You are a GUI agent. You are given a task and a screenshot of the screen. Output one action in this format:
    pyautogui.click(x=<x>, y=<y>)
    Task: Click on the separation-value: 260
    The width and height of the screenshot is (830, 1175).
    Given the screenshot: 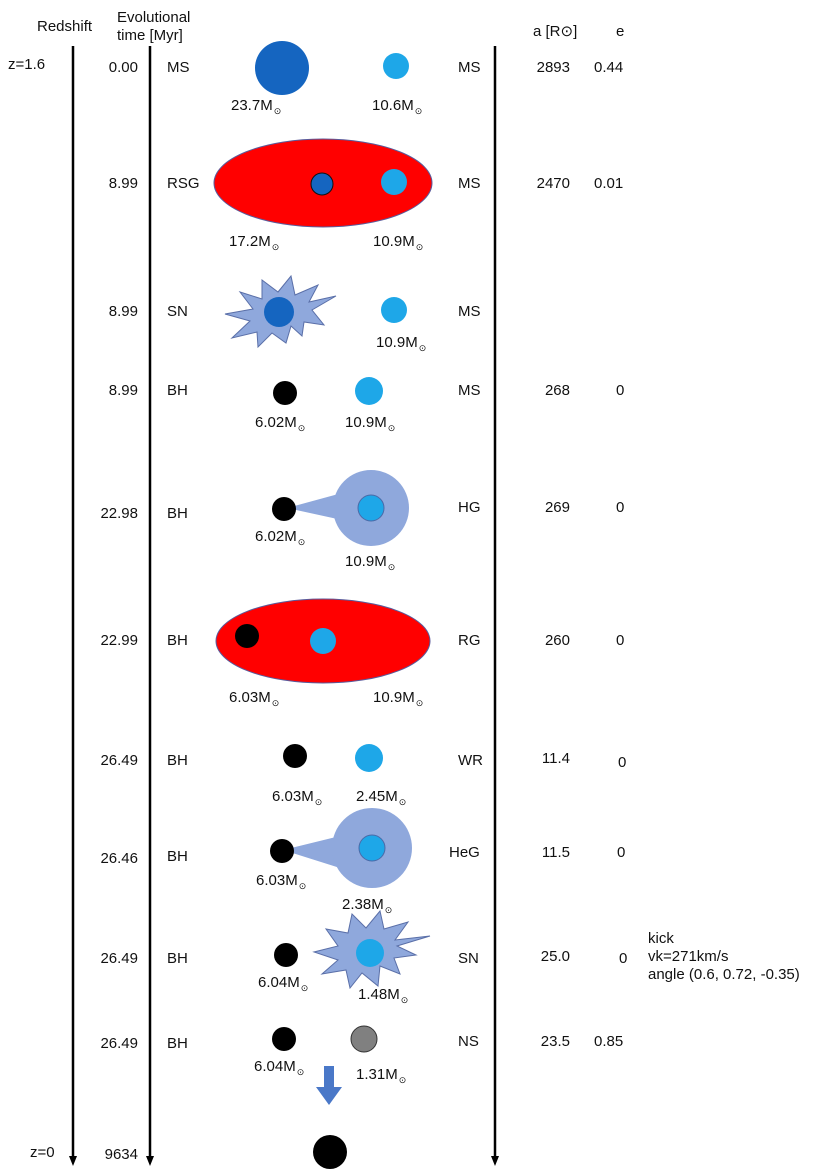 What is the action you would take?
    pyautogui.click(x=557, y=640)
    